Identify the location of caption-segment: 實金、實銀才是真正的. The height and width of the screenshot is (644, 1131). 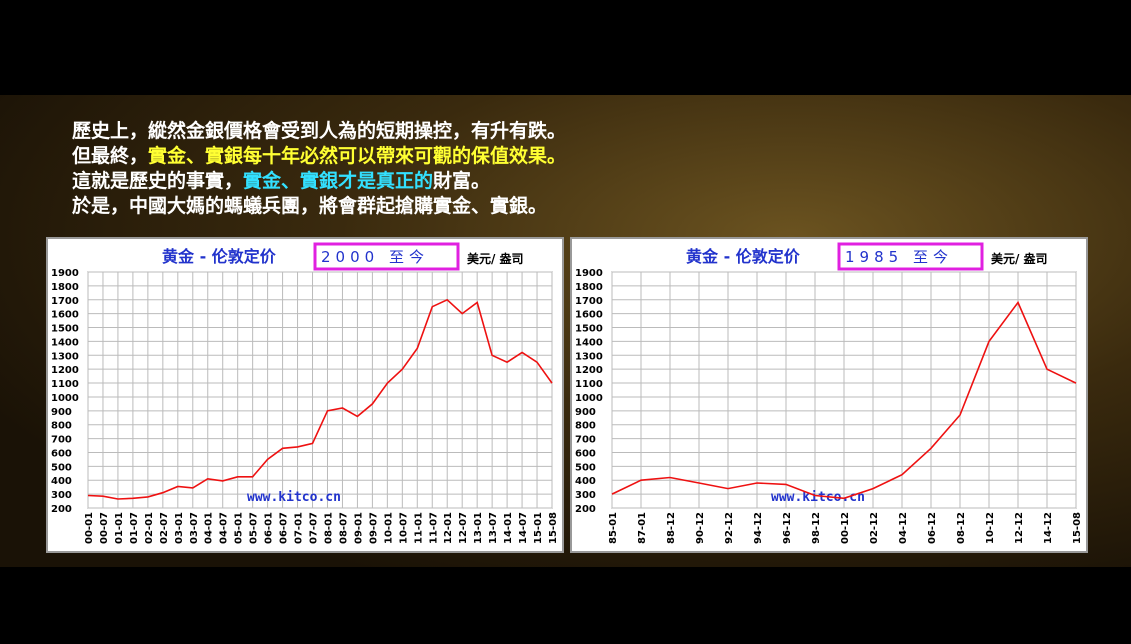
(338, 180).